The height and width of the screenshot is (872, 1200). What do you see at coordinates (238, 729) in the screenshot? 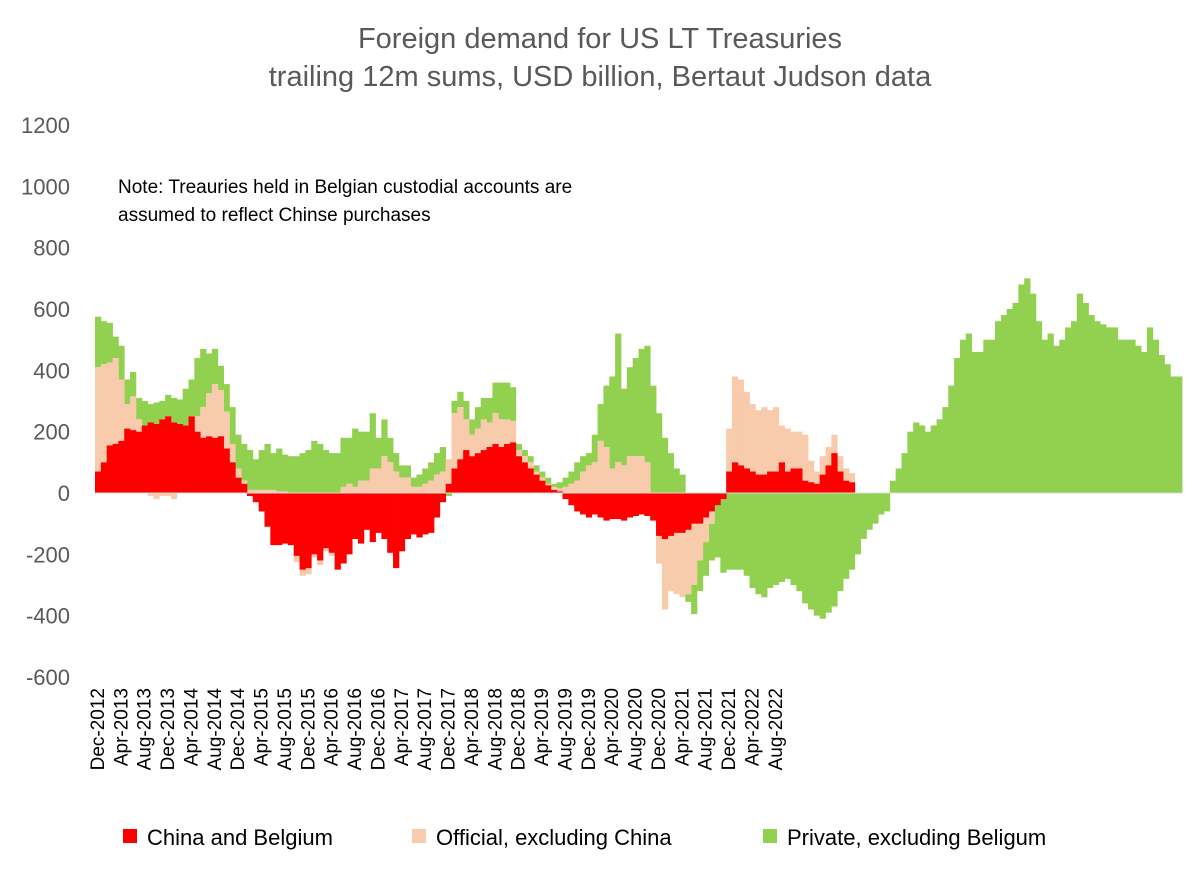
I see `x-tick-label: Dec-2014` at bounding box center [238, 729].